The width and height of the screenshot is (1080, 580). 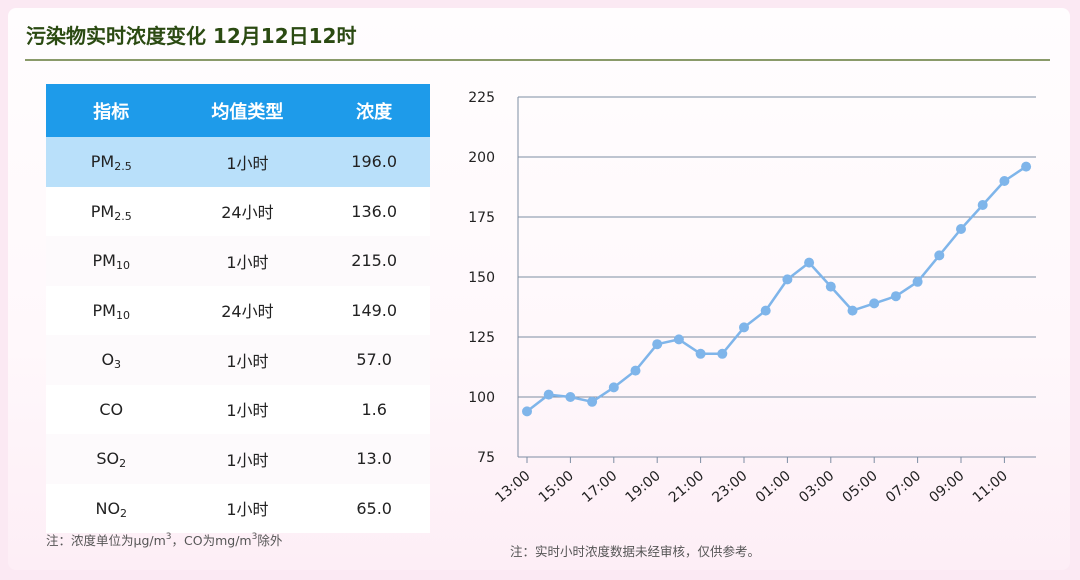 What do you see at coordinates (374, 211) in the screenshot?
I see `value-cell: 136.0` at bounding box center [374, 211].